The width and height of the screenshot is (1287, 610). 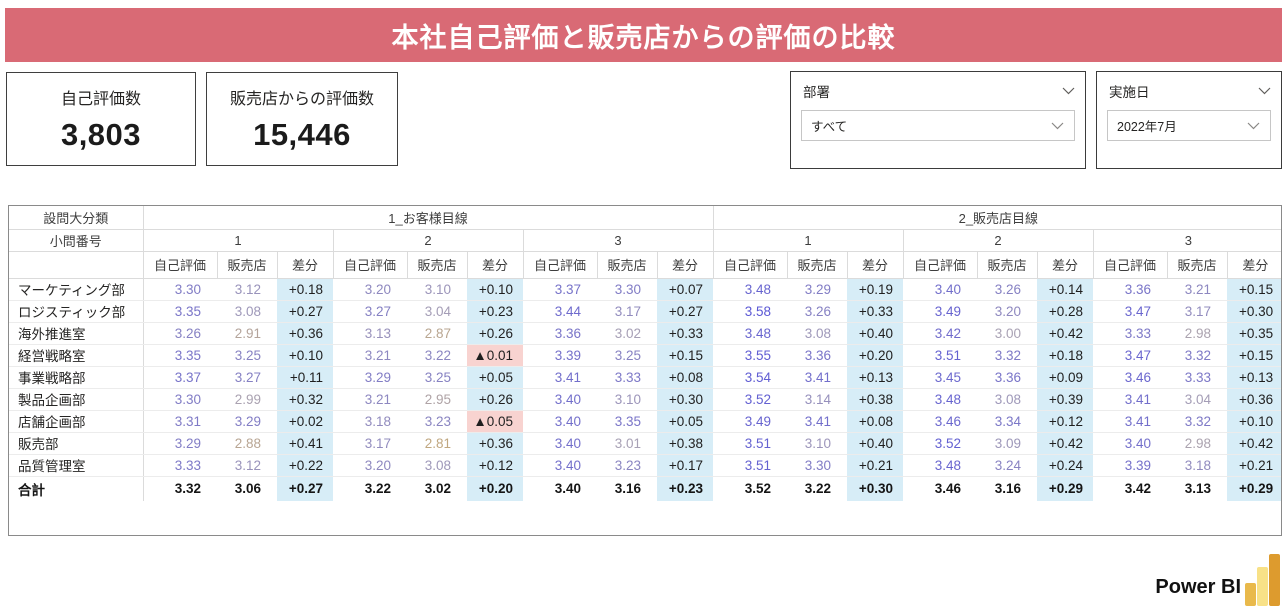 What do you see at coordinates (875, 465) in the screenshot?
I see `matrix-diff-cell: +0.21` at bounding box center [875, 465].